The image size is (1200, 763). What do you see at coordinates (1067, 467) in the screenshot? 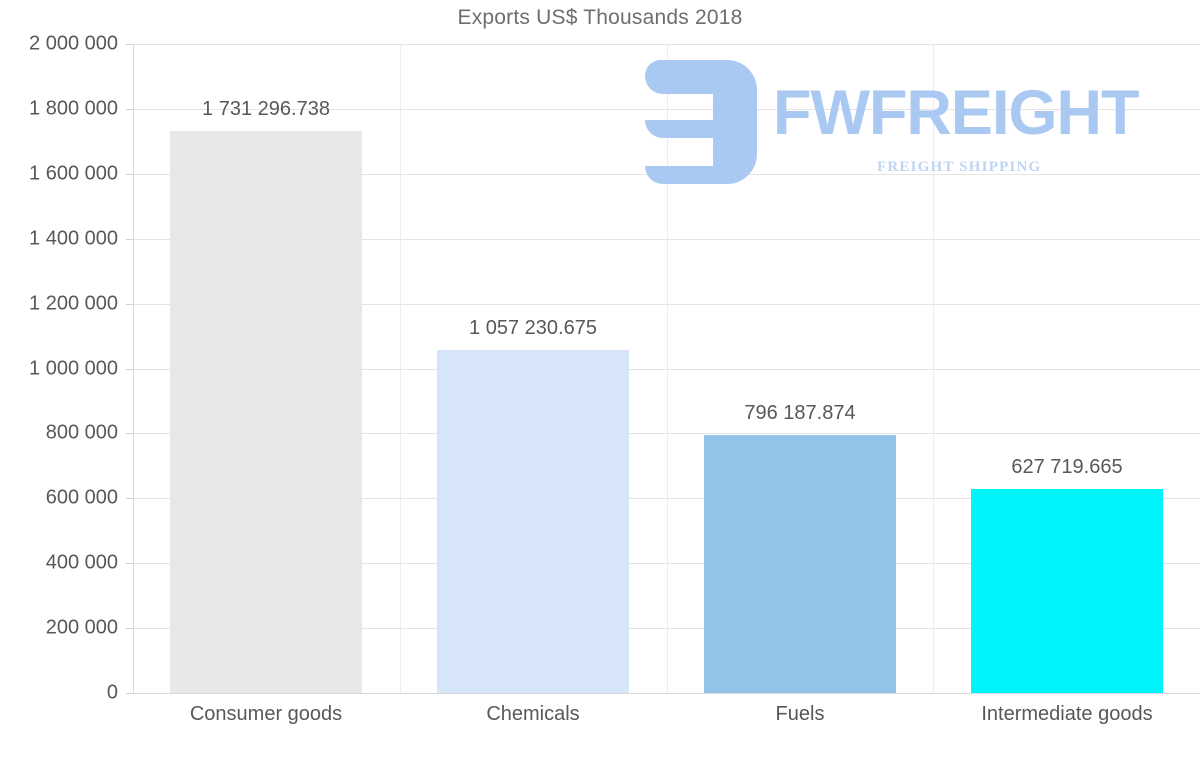
I see `bar-value-label: 627 719.665` at bounding box center [1067, 467].